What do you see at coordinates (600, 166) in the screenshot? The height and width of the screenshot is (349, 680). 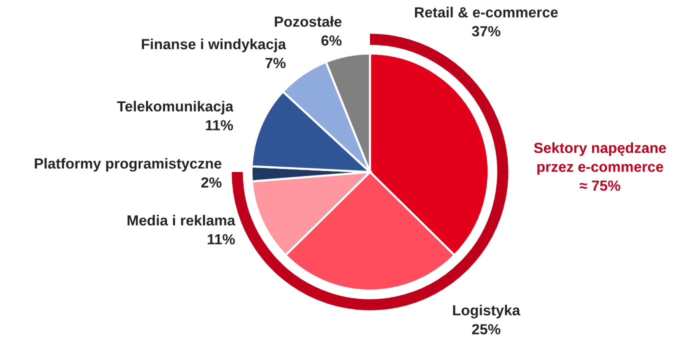 I see `text: Sektory napędzane przez e-commerce ≈ 75%` at bounding box center [600, 166].